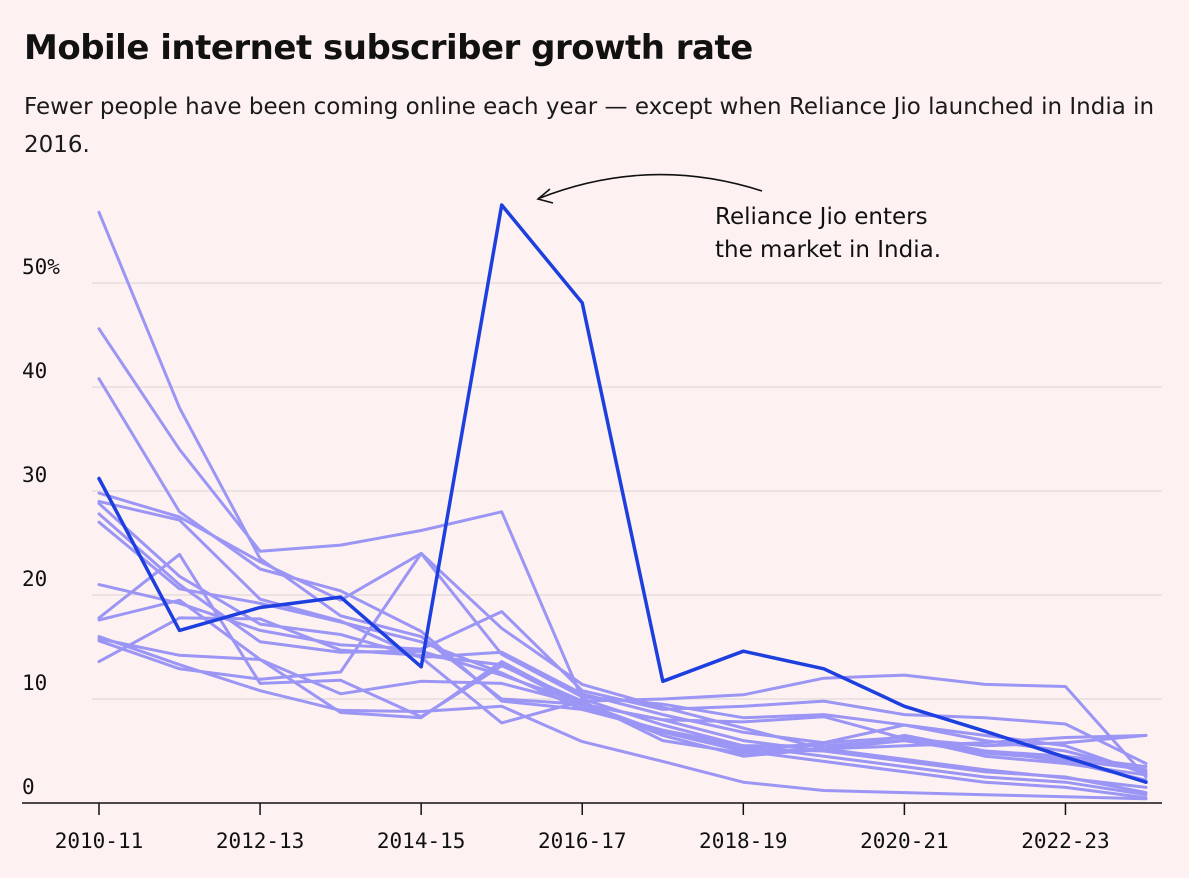  Describe the element at coordinates (34, 579) in the screenshot. I see `y-tick-label: 20` at that location.